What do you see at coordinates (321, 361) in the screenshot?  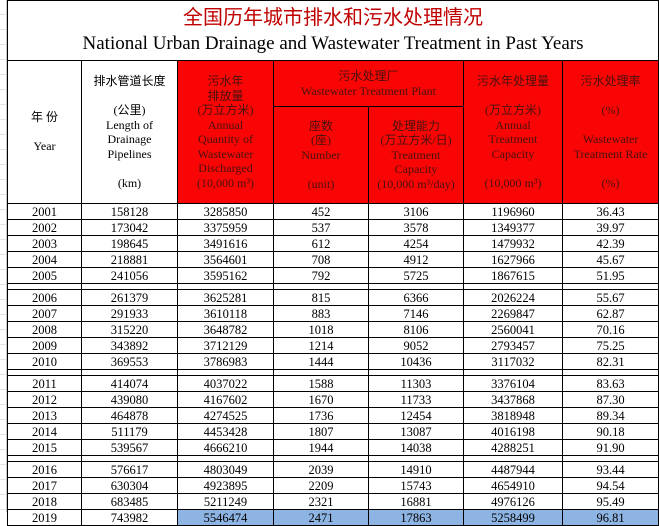 I see `cell-2010-col3: 1444` at bounding box center [321, 361].